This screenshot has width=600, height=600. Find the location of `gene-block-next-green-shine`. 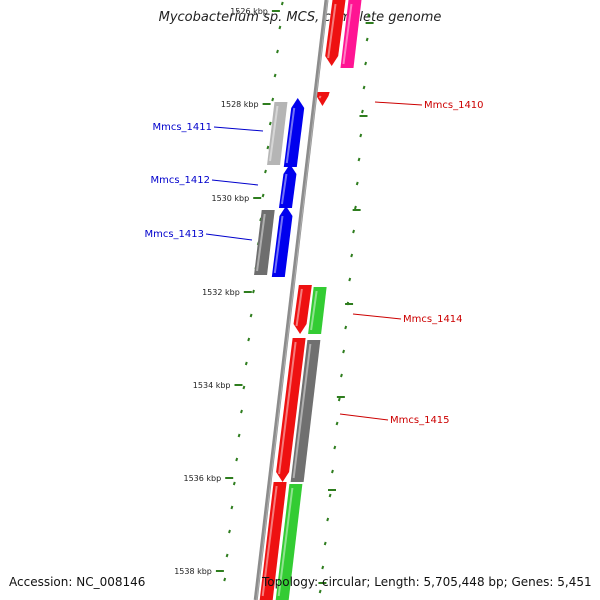

gene-block-next-green-shine is located at coordinates (285, 542).